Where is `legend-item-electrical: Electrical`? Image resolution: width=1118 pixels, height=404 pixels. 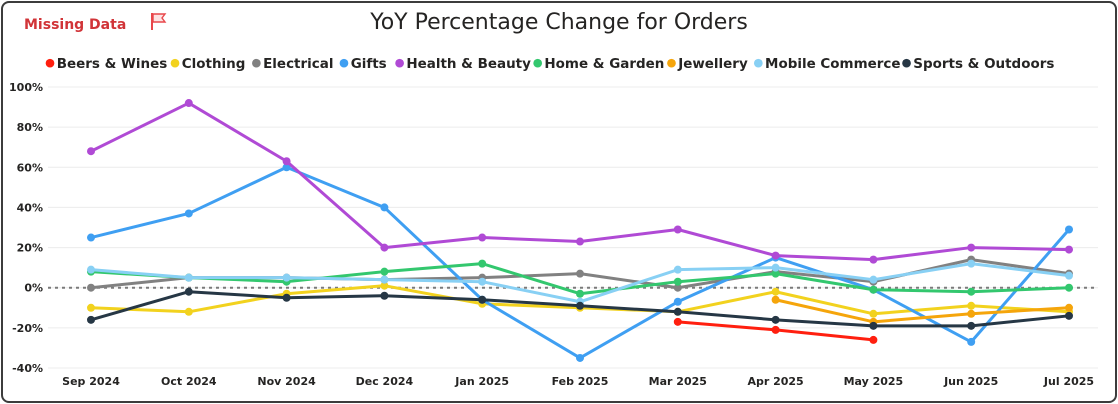 legend-item-electrical: Electrical is located at coordinates (292, 64).